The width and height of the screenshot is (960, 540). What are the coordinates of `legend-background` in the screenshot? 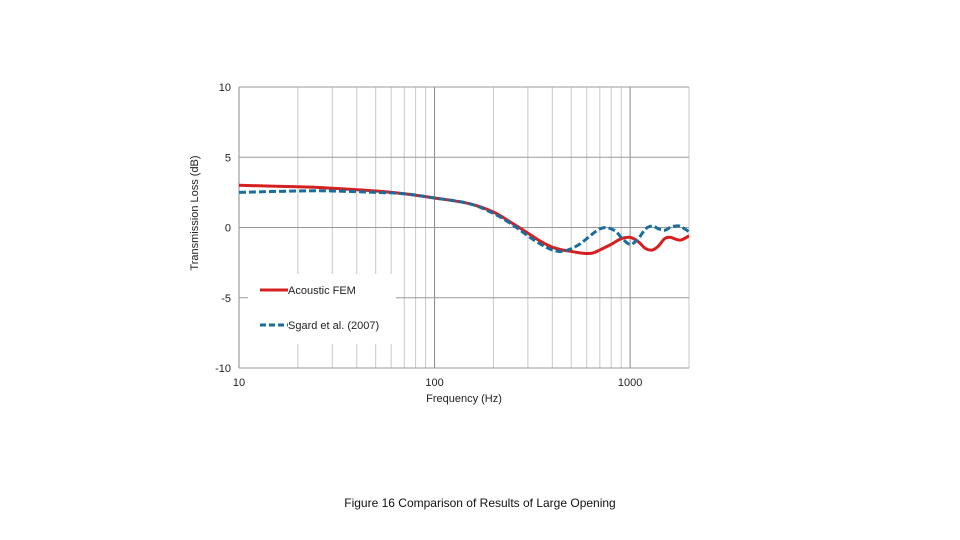 It's located at (322, 309).